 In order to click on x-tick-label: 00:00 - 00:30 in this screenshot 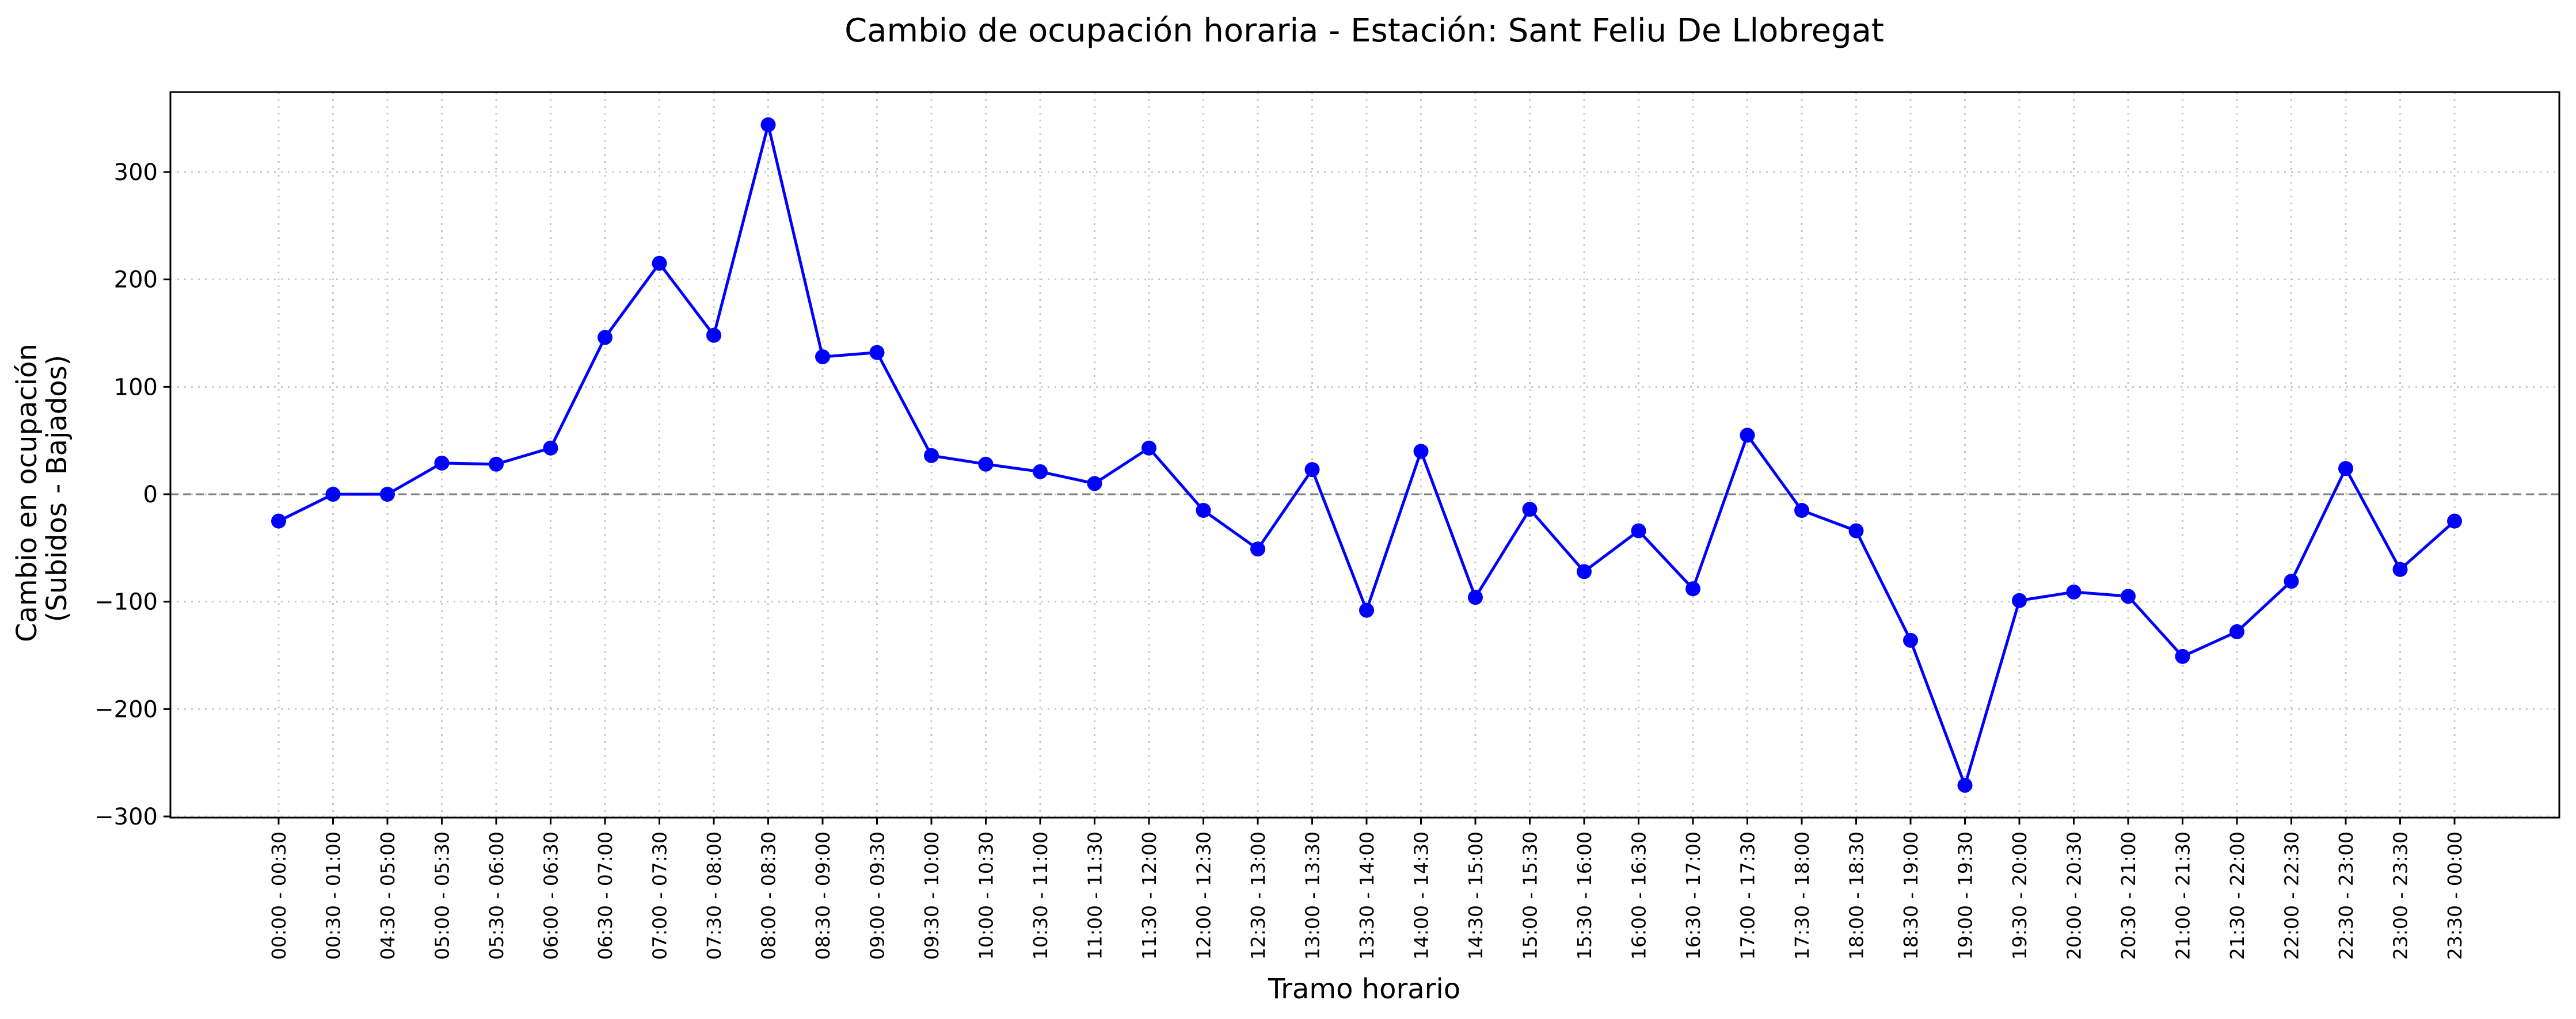, I will do `click(279, 895)`.